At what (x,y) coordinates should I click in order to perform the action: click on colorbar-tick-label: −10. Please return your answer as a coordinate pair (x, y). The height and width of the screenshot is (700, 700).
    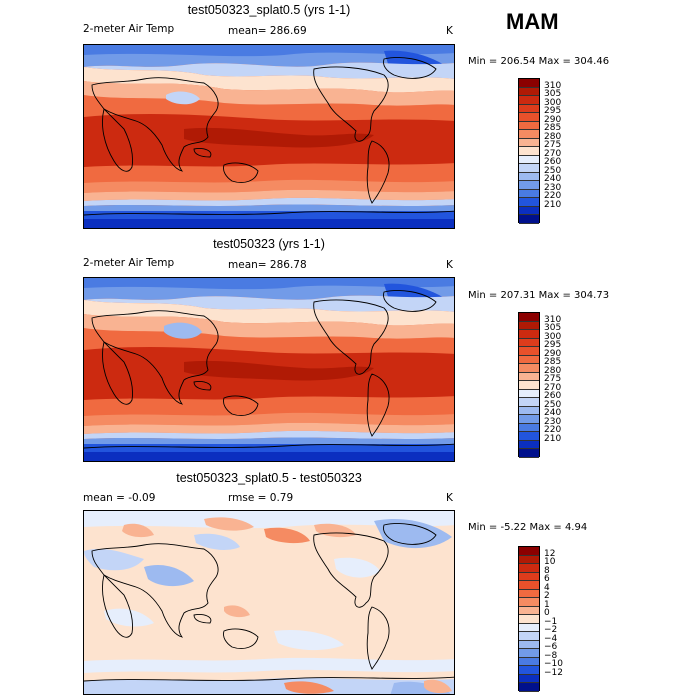
    Looking at the image, I should click on (553, 664).